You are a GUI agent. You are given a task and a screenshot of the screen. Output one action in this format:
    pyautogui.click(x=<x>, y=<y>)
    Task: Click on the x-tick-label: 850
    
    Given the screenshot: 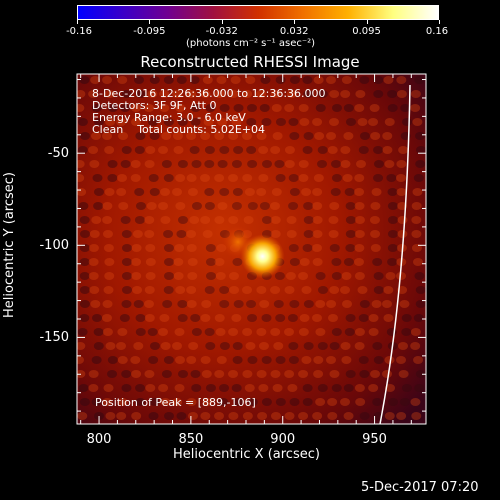 What is the action you would take?
    pyautogui.click(x=191, y=439)
    